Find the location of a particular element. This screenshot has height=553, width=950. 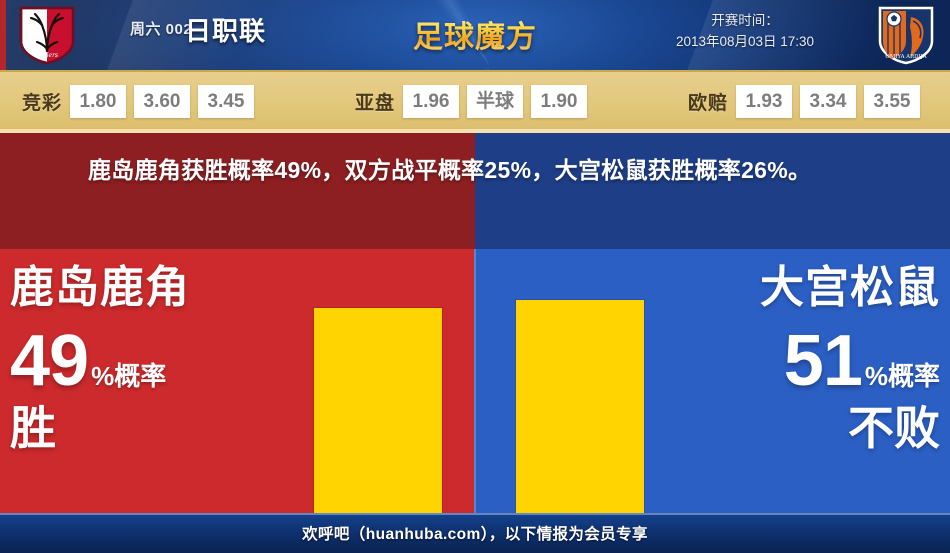

home-probability-bar is located at coordinates (378, 410).